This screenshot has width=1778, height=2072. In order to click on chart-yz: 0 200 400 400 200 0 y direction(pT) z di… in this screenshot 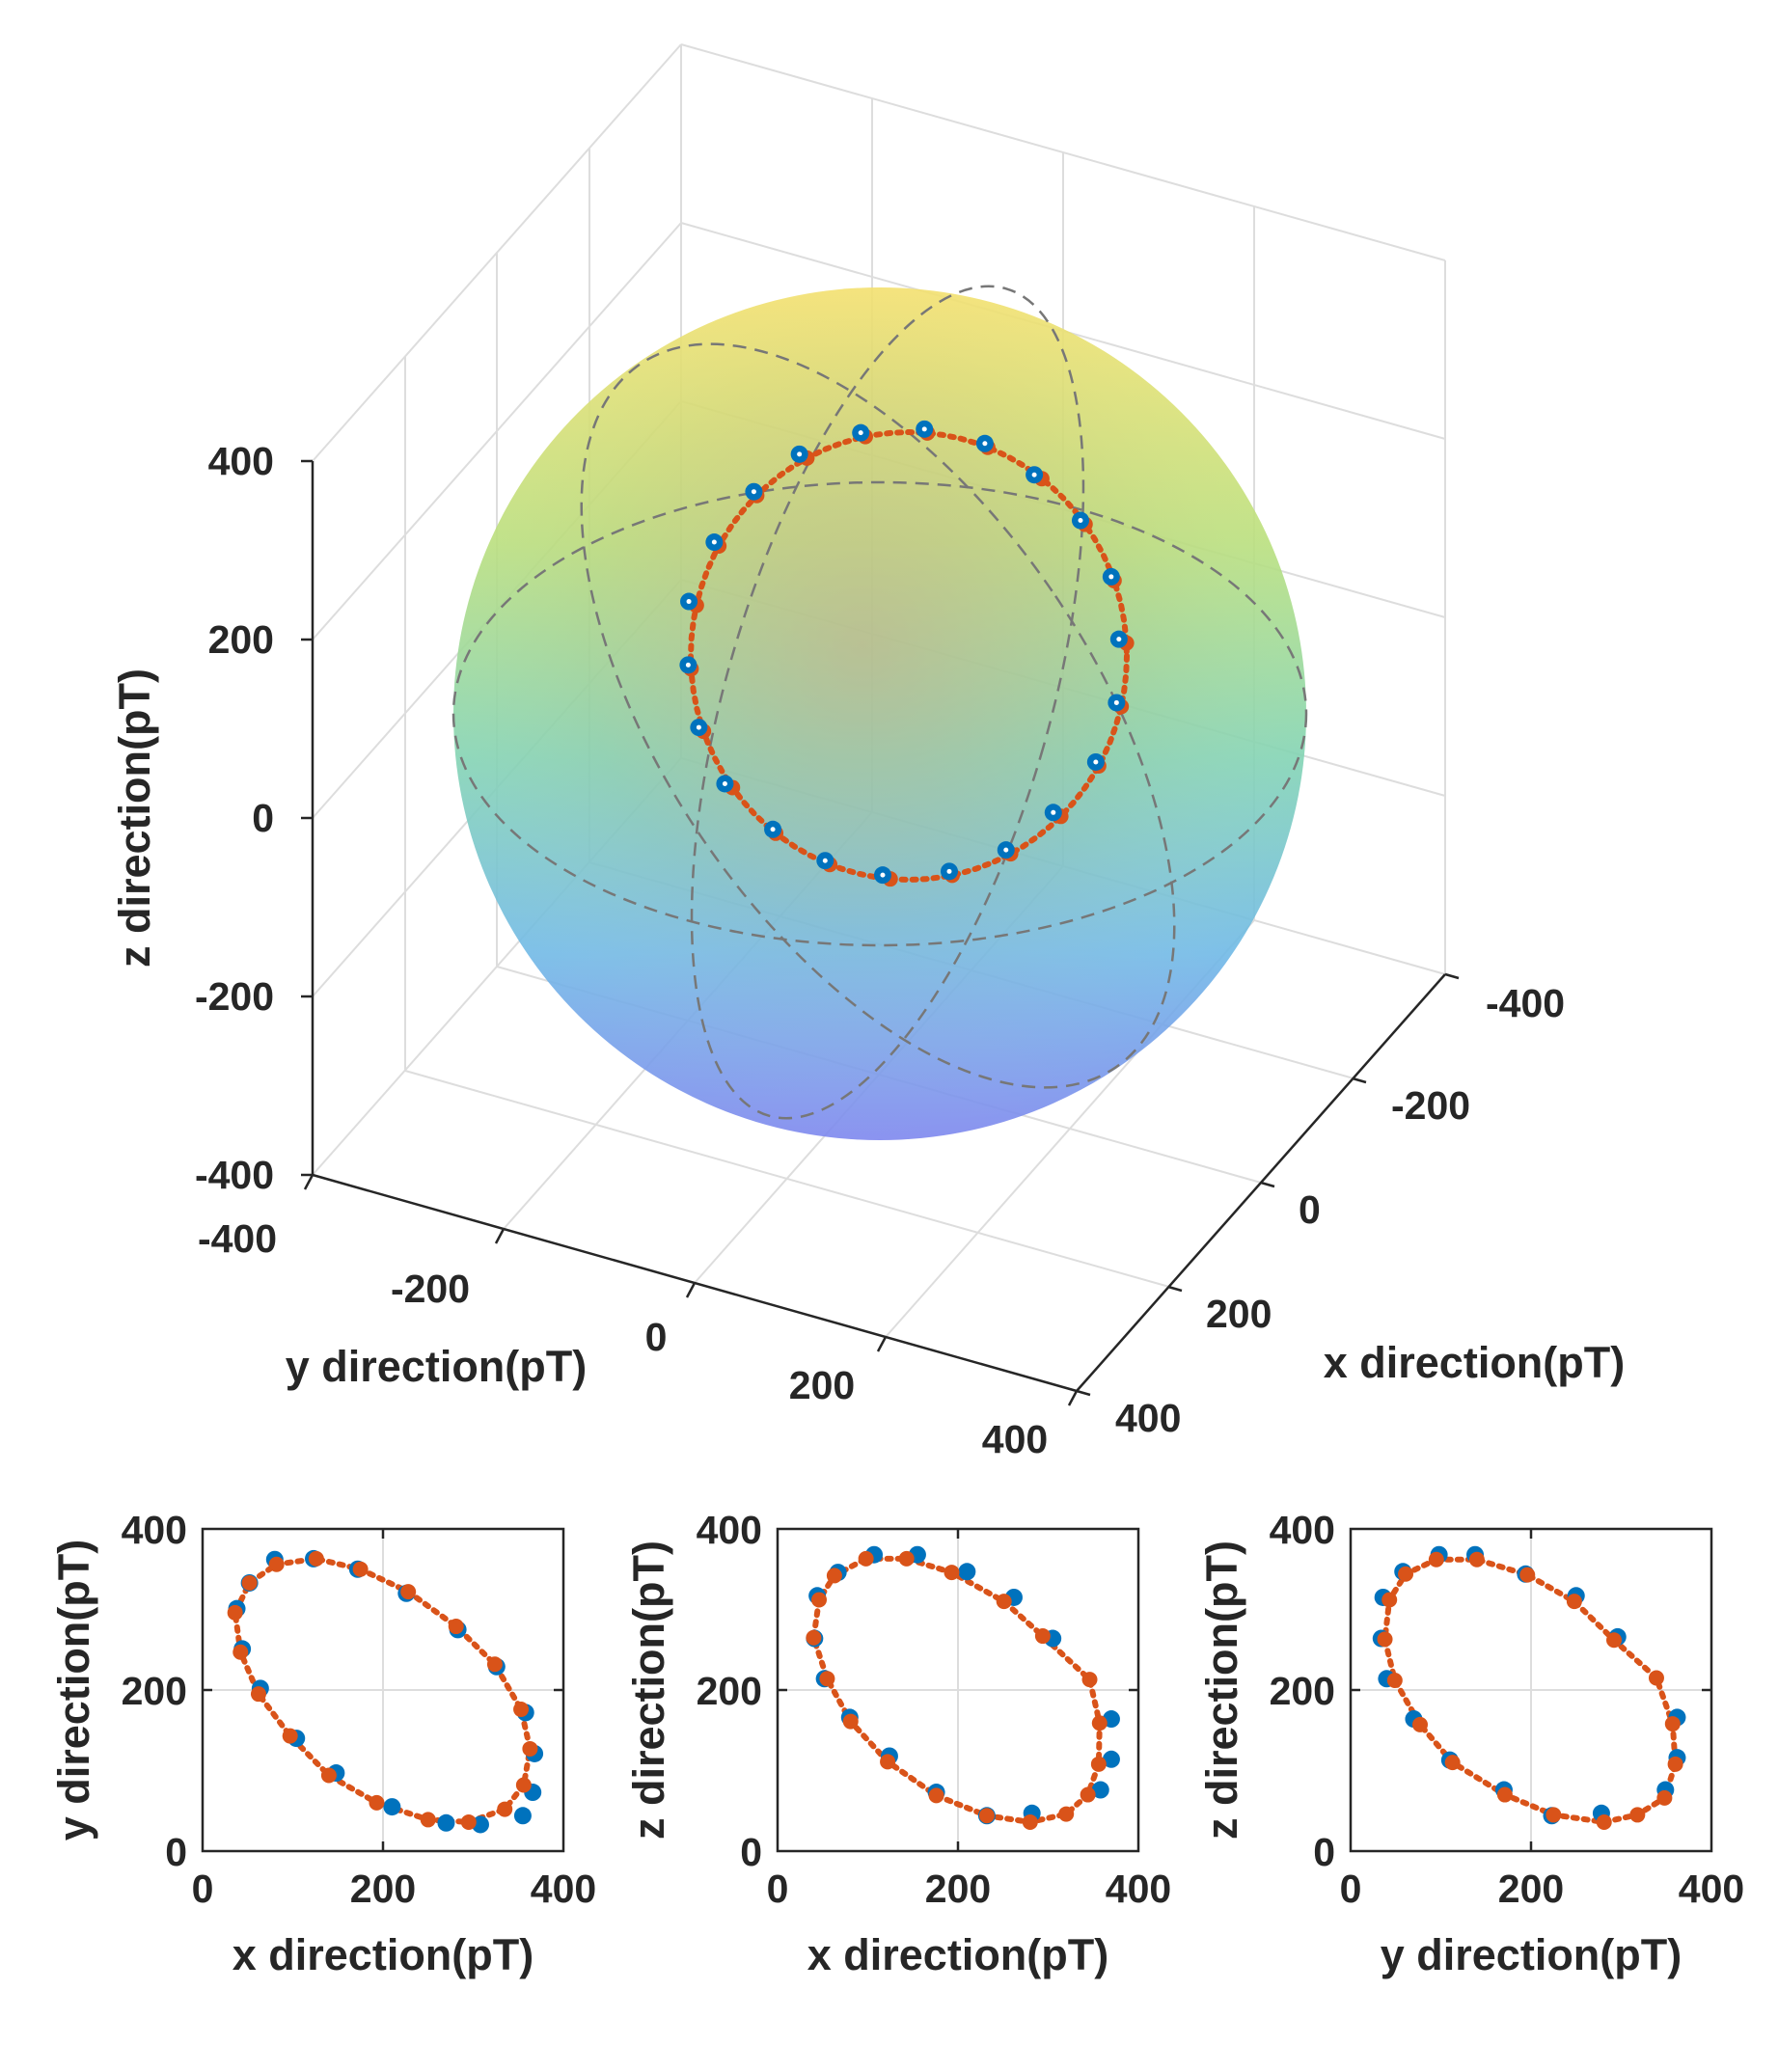, I will do `click(1470, 1743)`.